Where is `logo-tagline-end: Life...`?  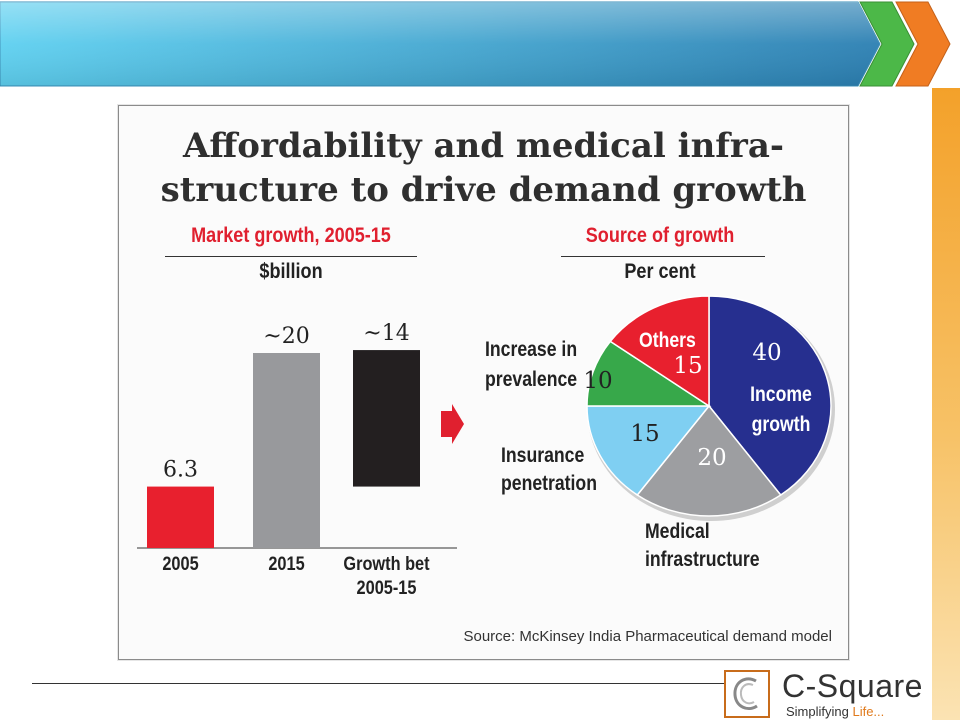 logo-tagline-end: Life... is located at coordinates (868, 711).